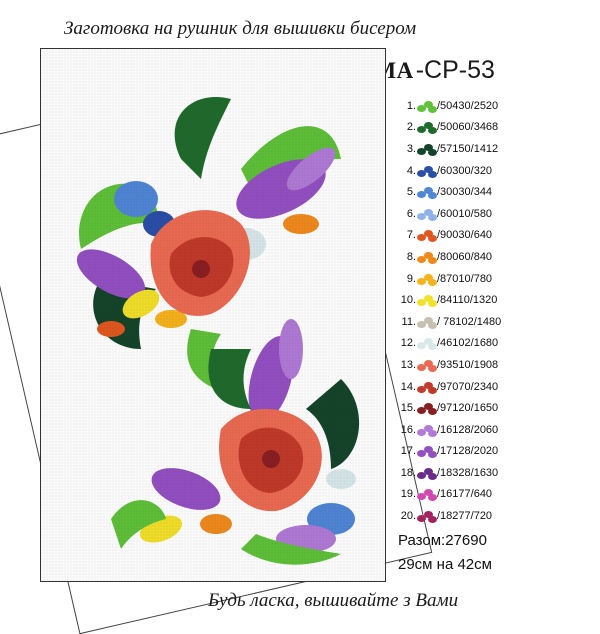 The width and height of the screenshot is (600, 634). Describe the element at coordinates (408, 472) in the screenshot. I see `color-number: 18.` at that location.